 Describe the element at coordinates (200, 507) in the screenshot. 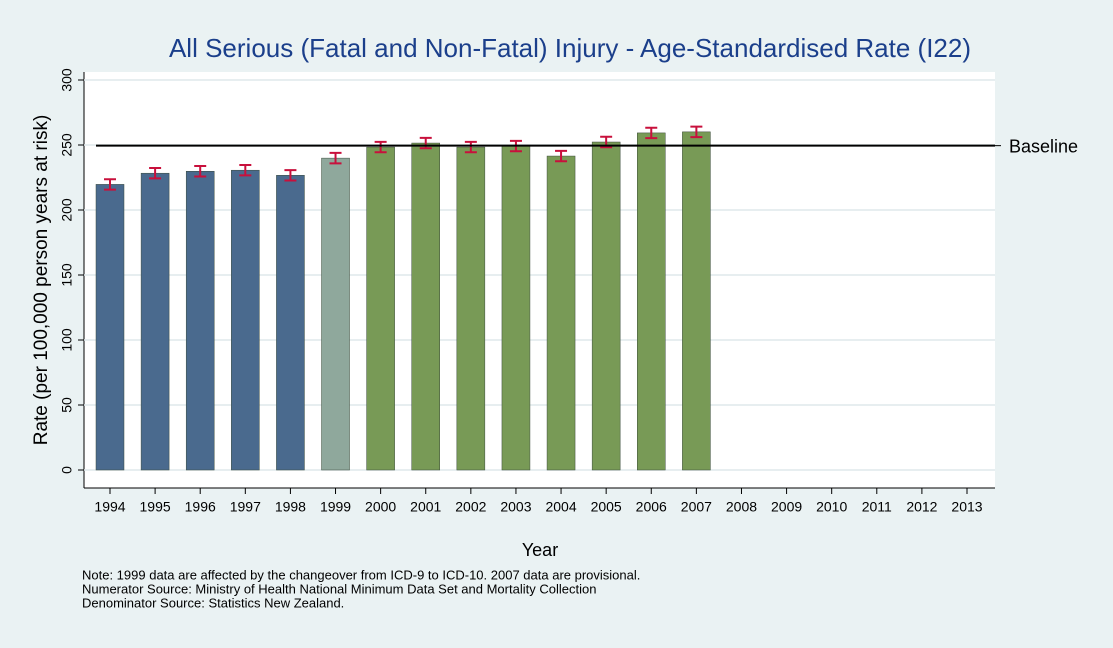

I see `x-tick-label: 1996` at that location.